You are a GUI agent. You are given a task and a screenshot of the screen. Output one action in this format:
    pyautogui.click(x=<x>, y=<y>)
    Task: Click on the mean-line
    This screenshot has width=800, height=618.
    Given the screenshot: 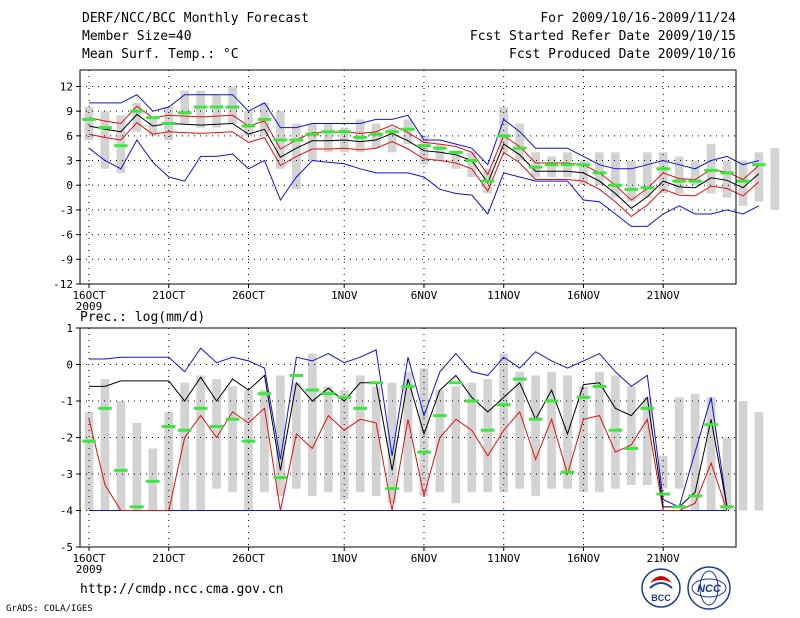 What is the action you would take?
    pyautogui.click(x=424, y=161)
    